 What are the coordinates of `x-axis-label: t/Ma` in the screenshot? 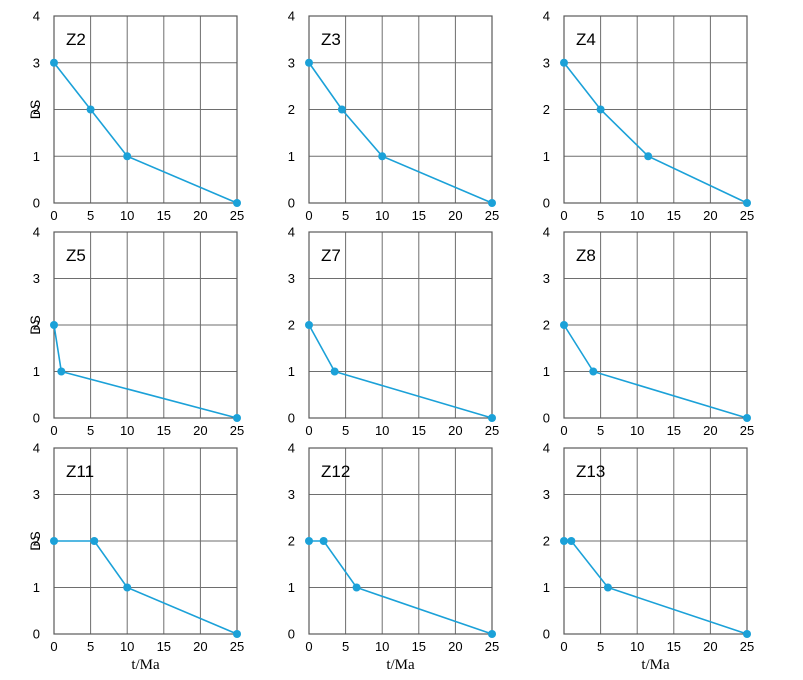 It's located at (400, 665).